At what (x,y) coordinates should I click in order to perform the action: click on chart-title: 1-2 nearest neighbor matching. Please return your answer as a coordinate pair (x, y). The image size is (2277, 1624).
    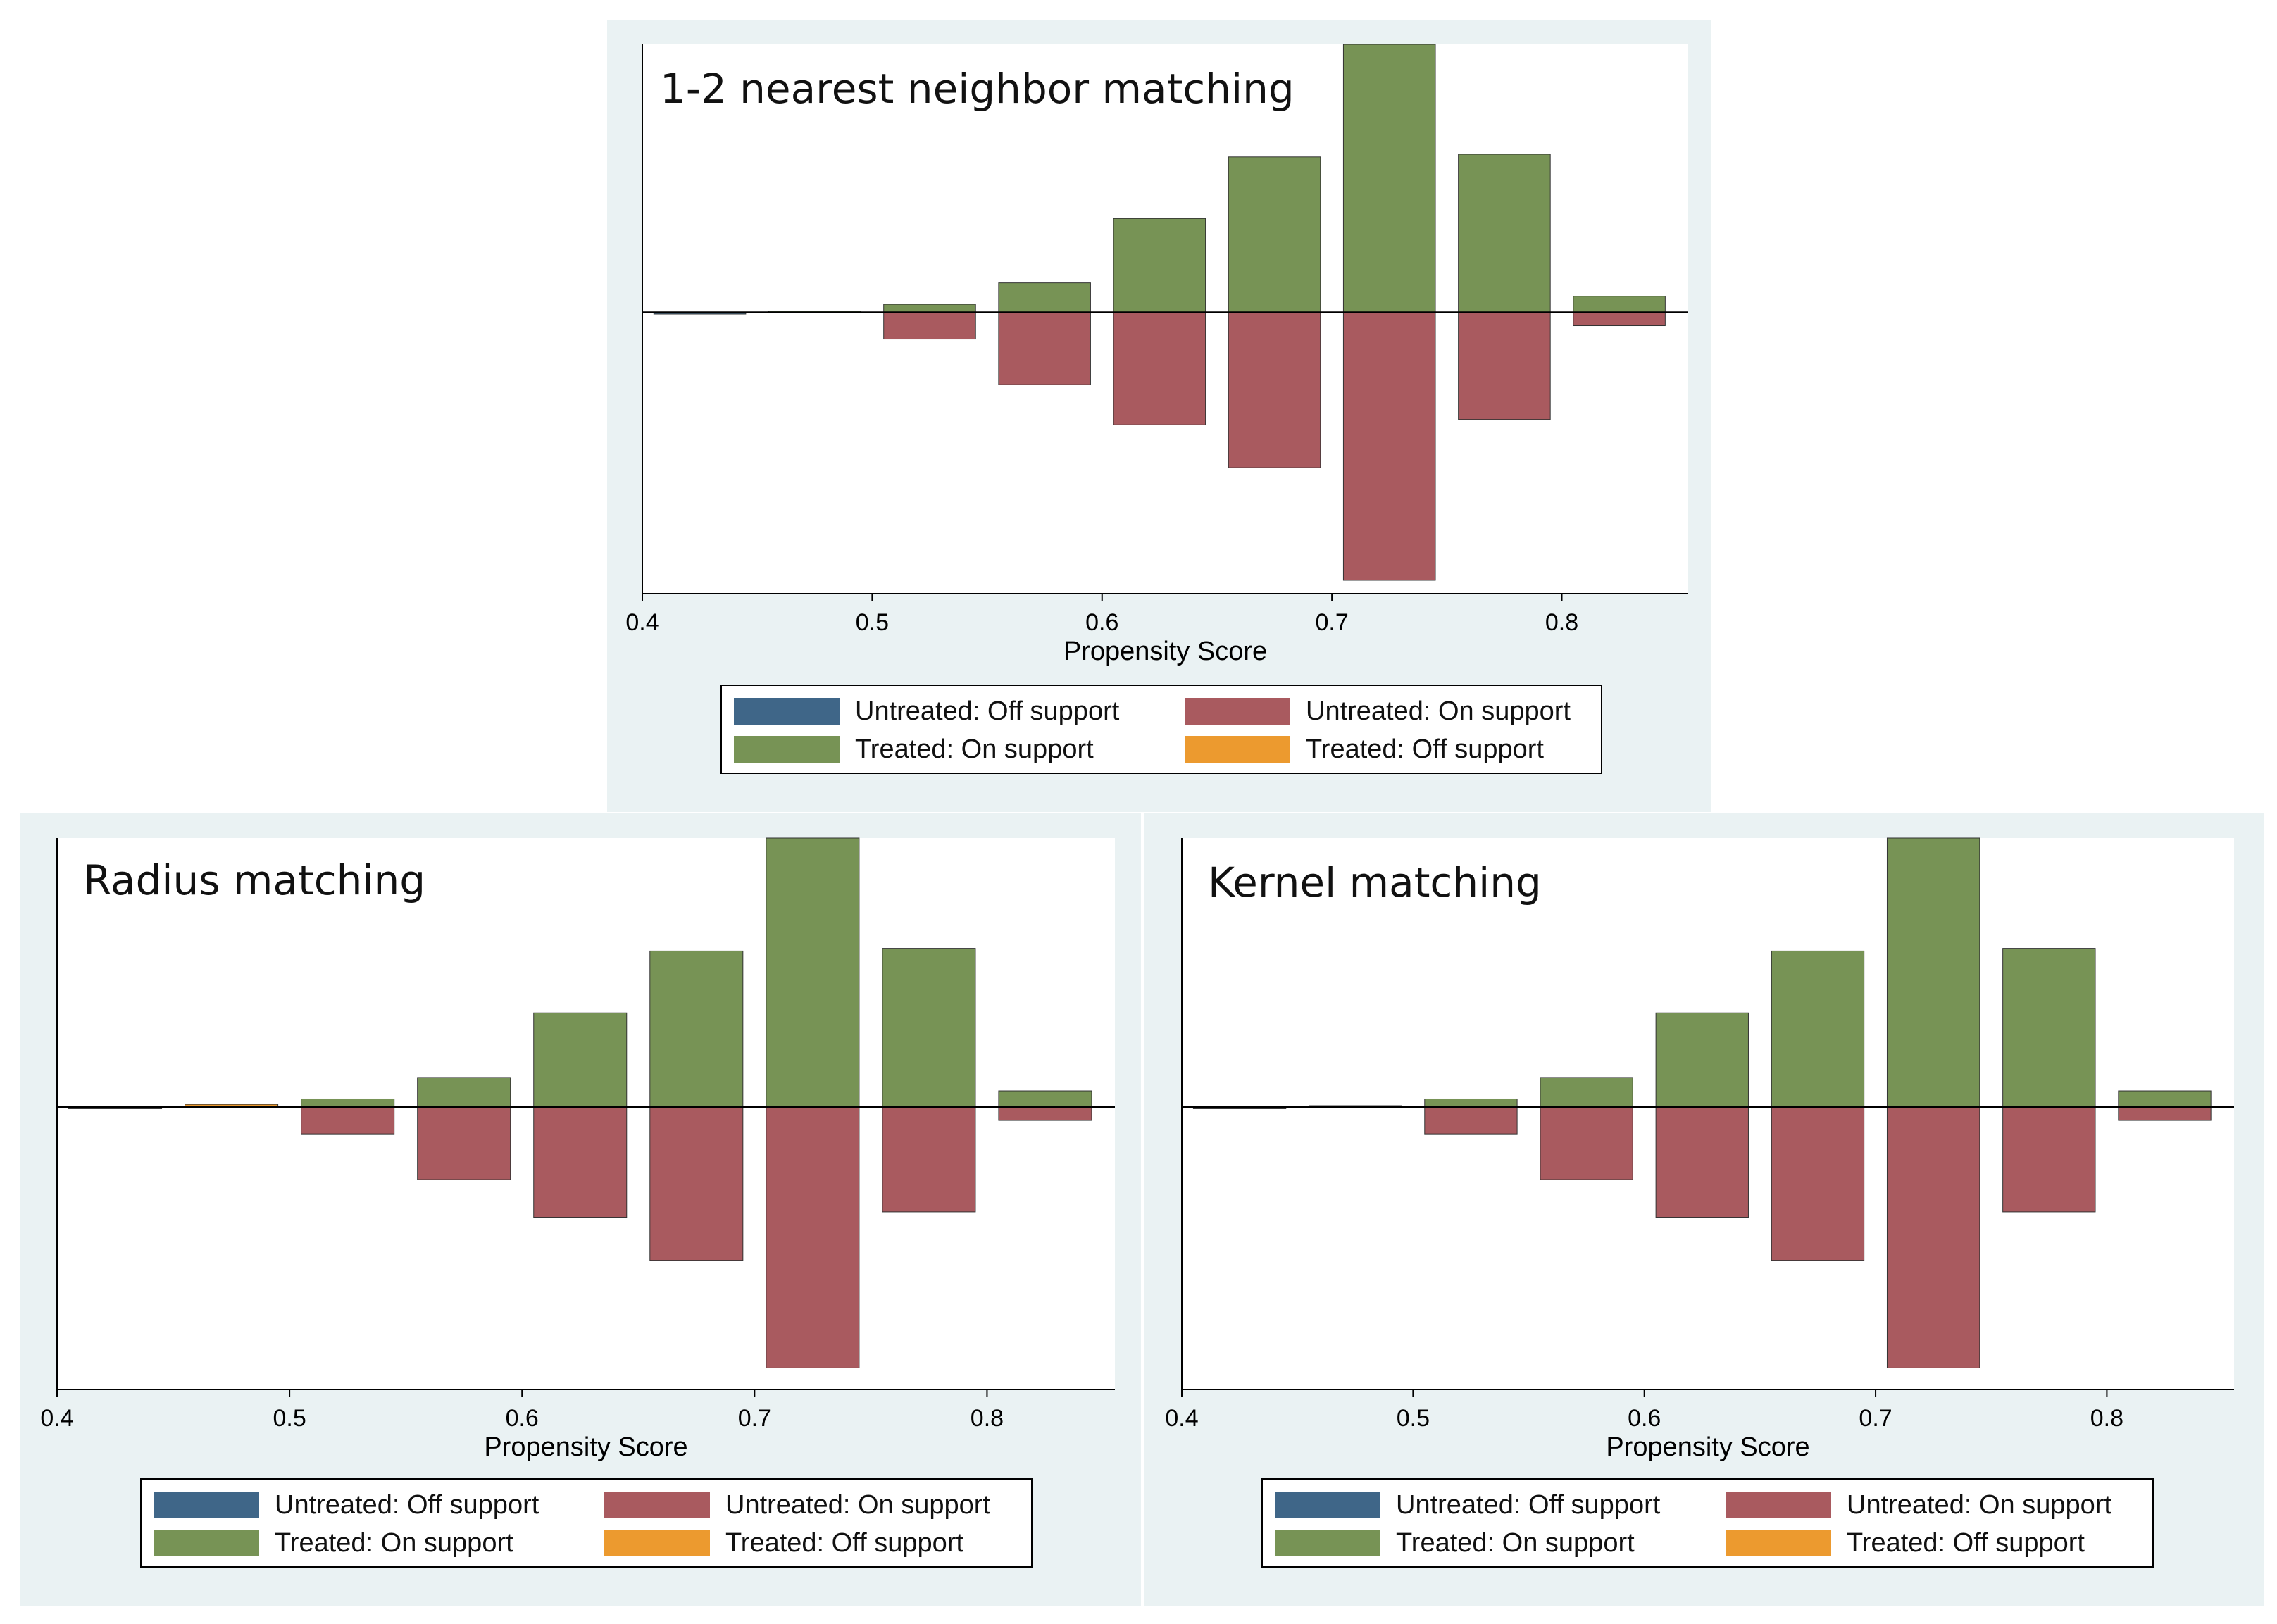
    Looking at the image, I should click on (977, 89).